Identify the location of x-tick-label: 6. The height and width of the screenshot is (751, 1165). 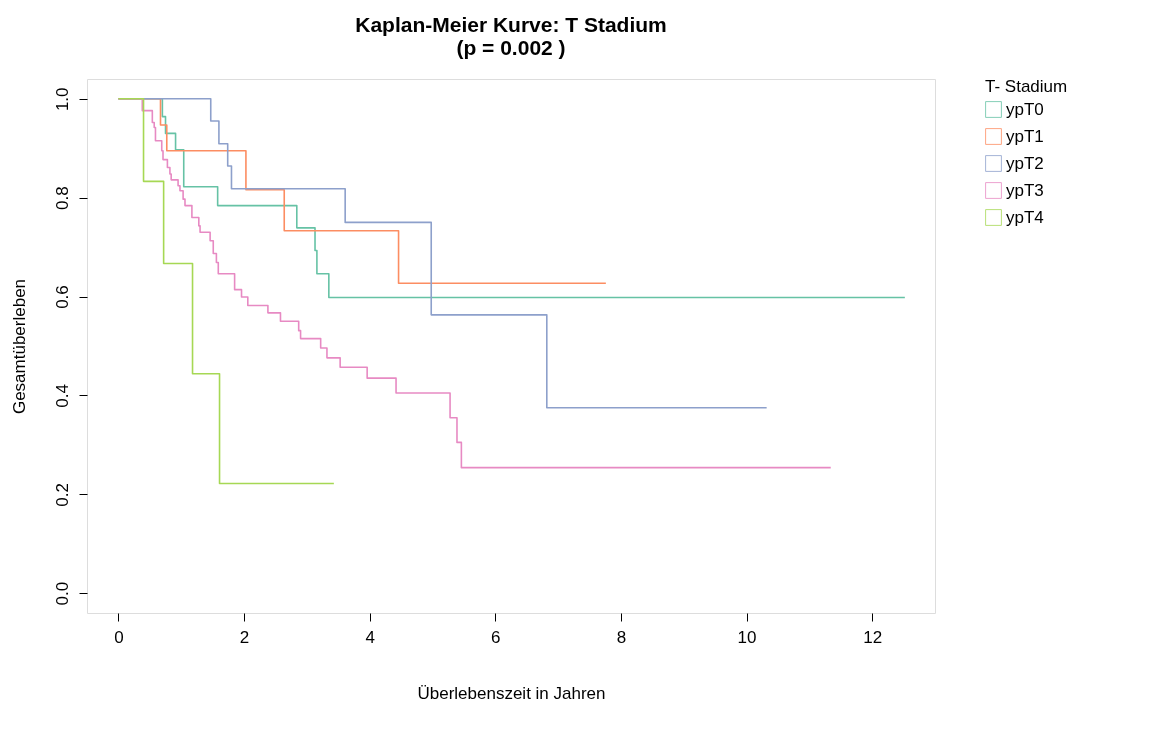
(496, 637).